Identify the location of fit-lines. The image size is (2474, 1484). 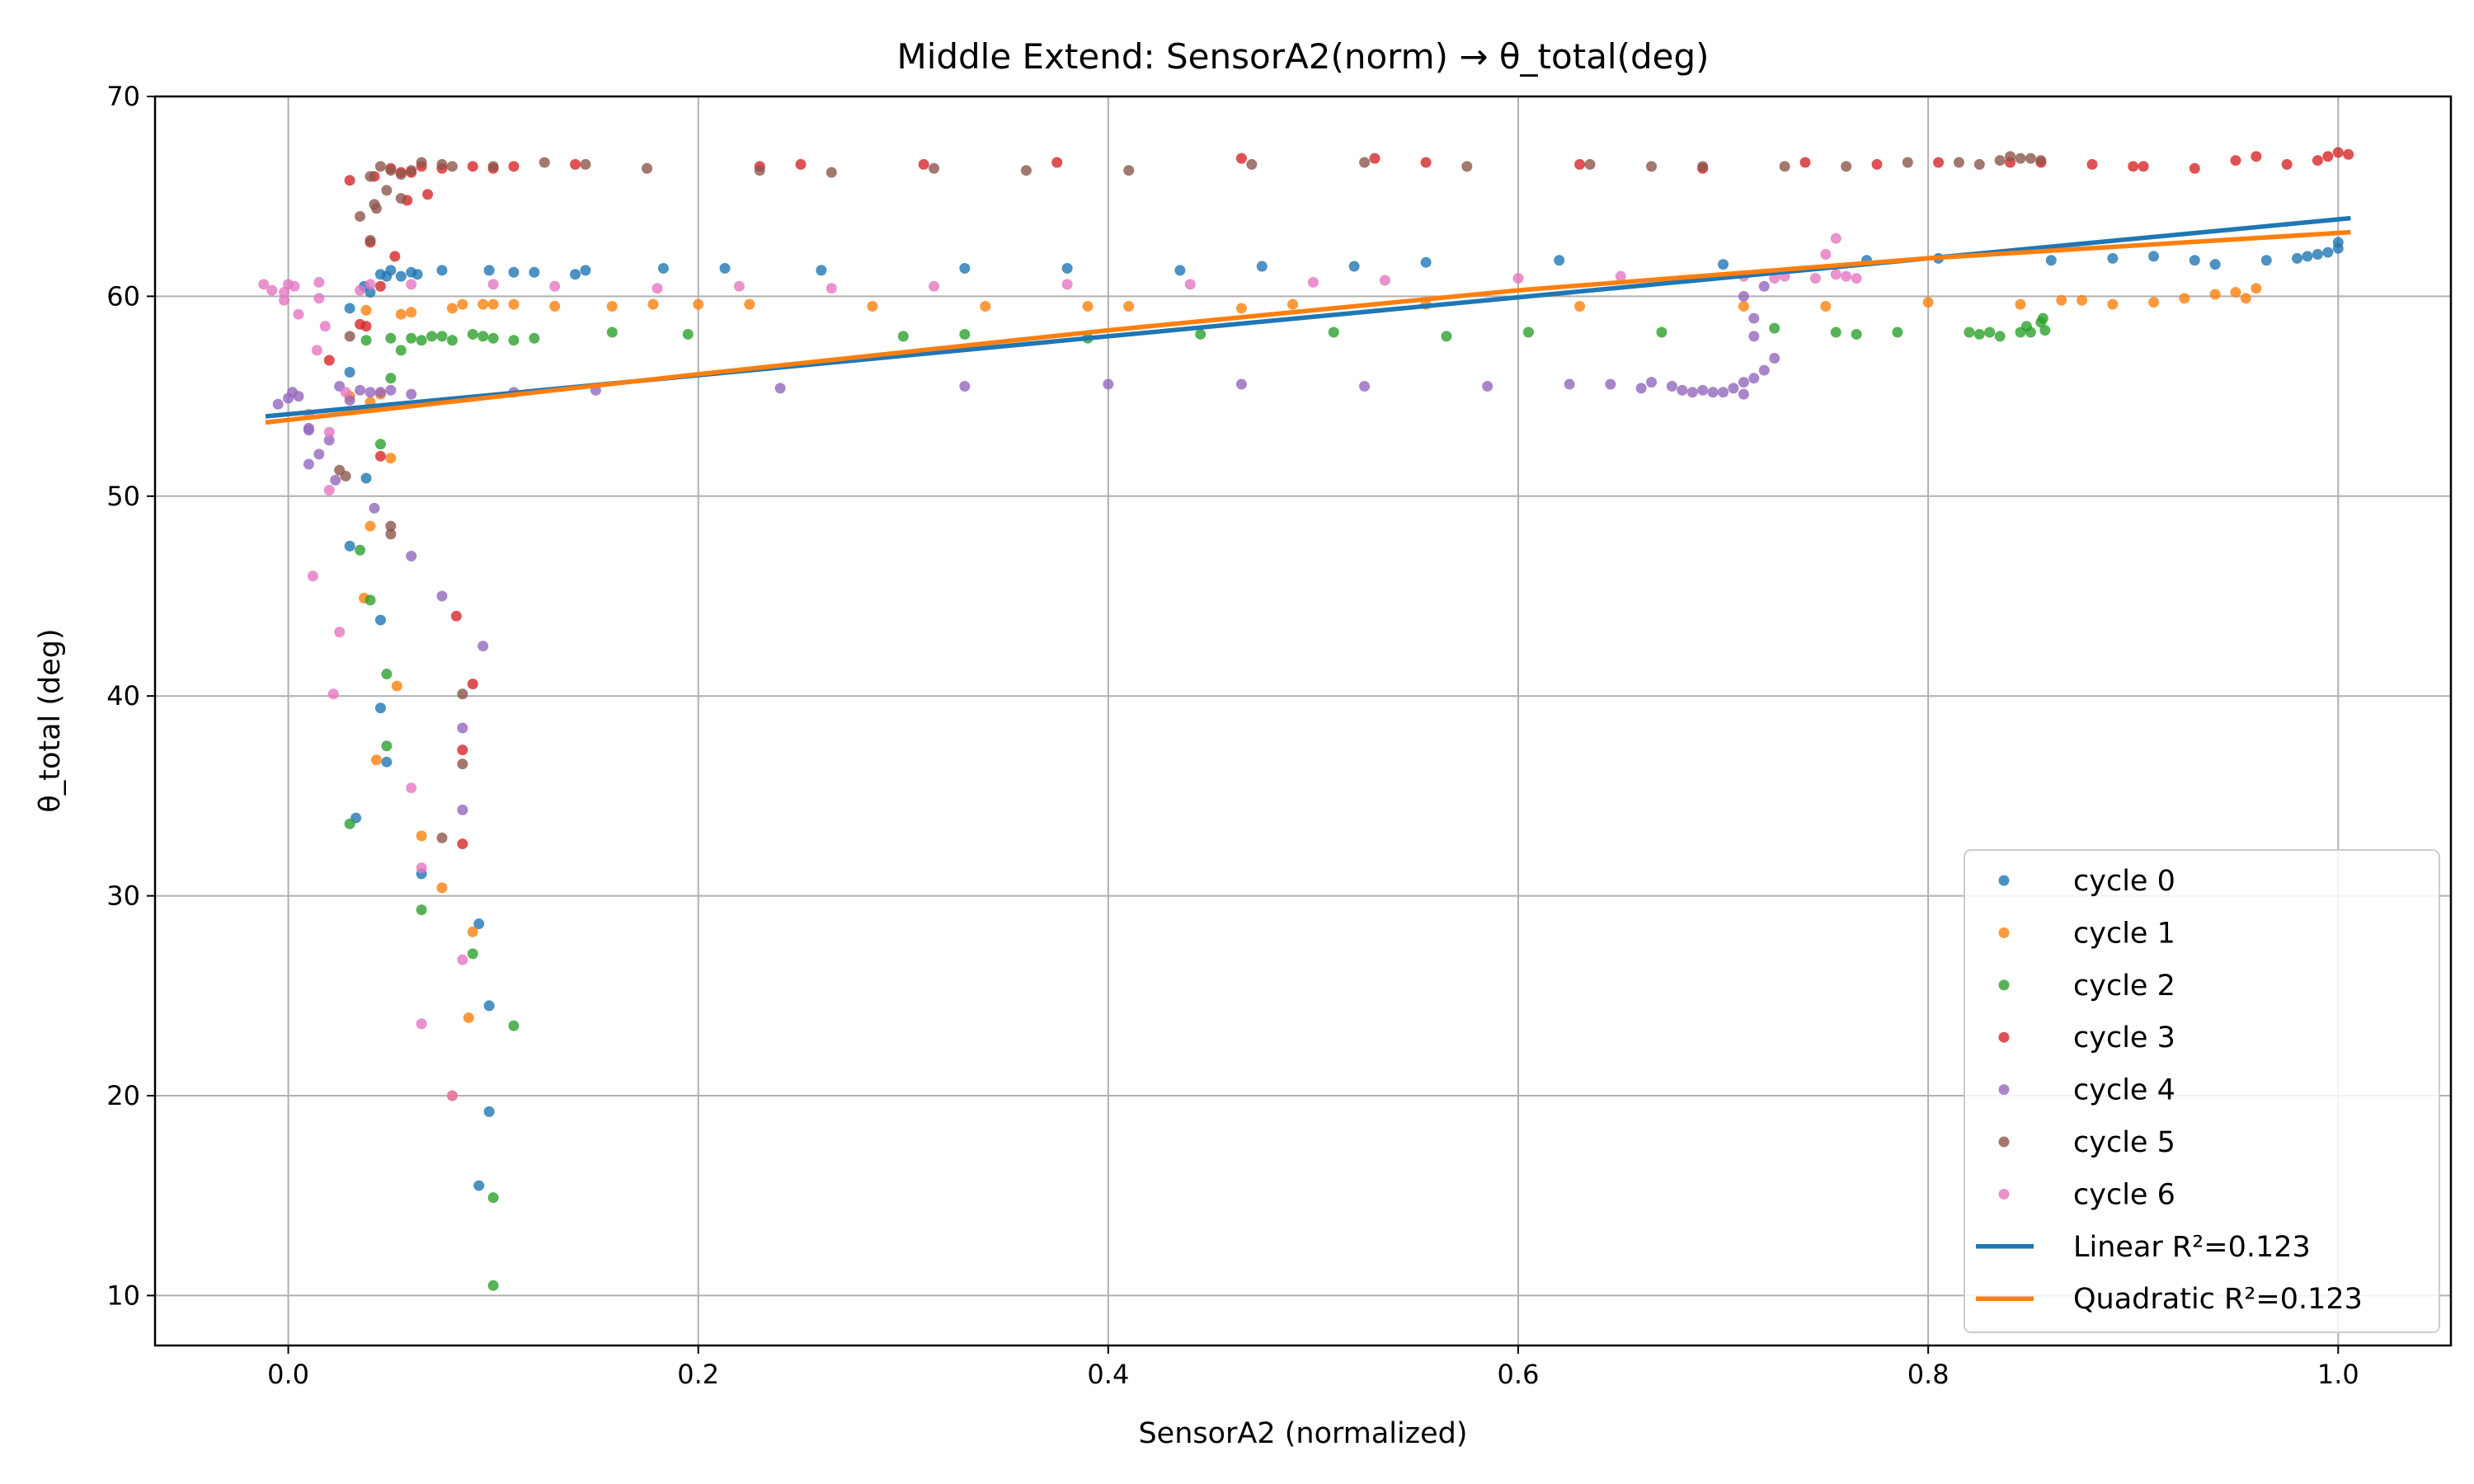
(1308, 320).